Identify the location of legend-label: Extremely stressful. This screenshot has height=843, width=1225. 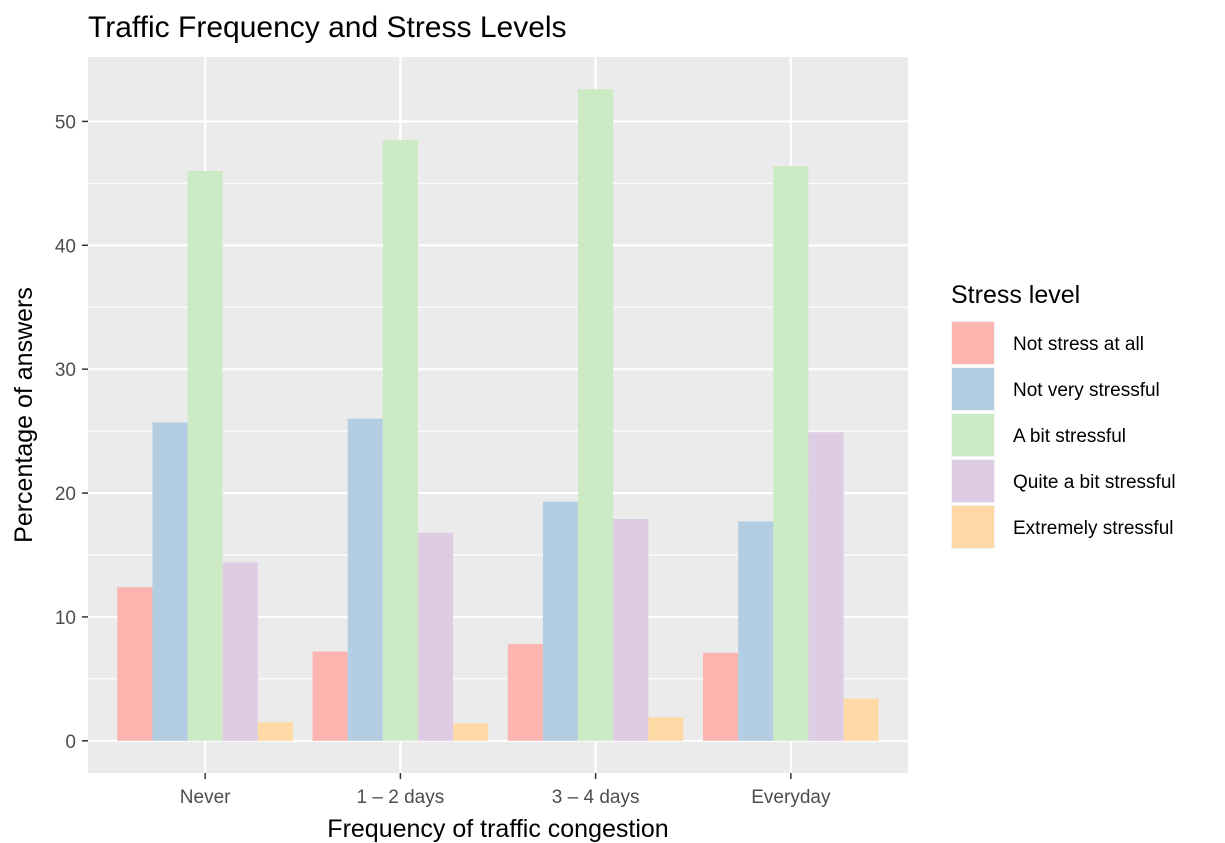
(1093, 528).